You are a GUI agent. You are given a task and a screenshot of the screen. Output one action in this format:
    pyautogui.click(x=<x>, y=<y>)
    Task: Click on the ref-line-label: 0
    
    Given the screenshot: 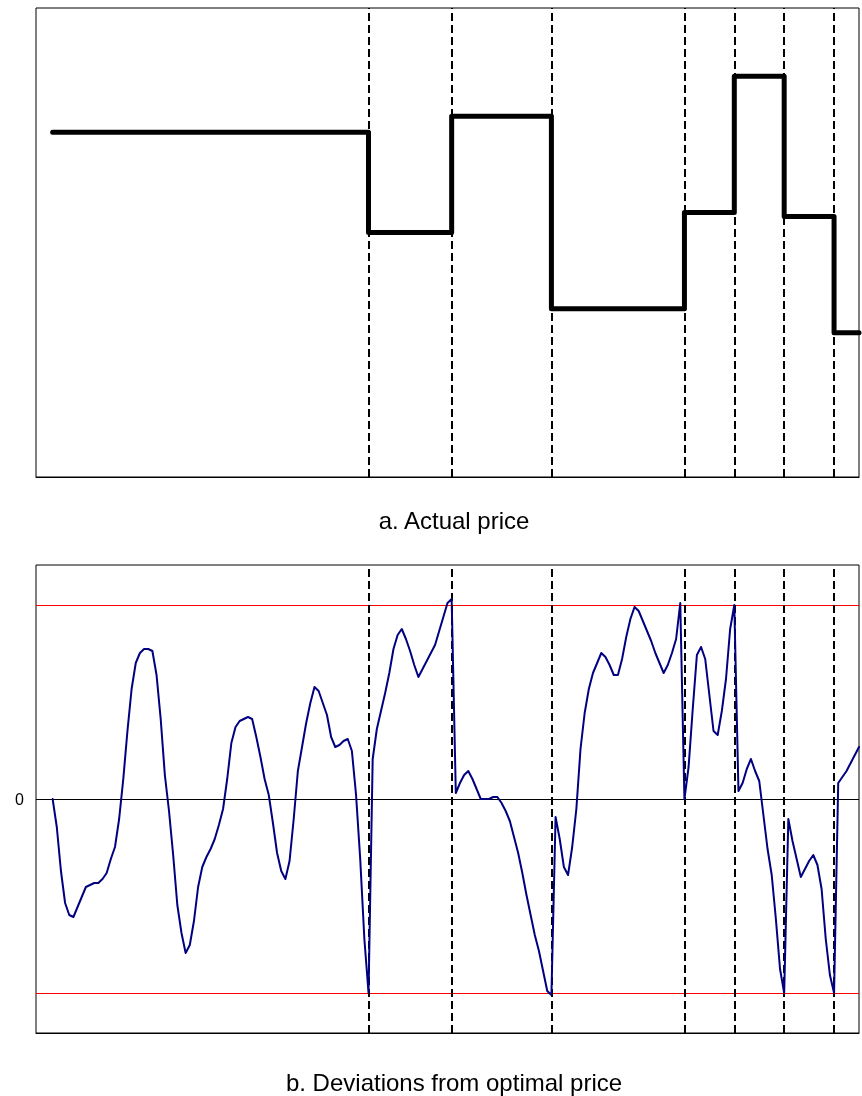 What is the action you would take?
    pyautogui.click(x=20, y=799)
    